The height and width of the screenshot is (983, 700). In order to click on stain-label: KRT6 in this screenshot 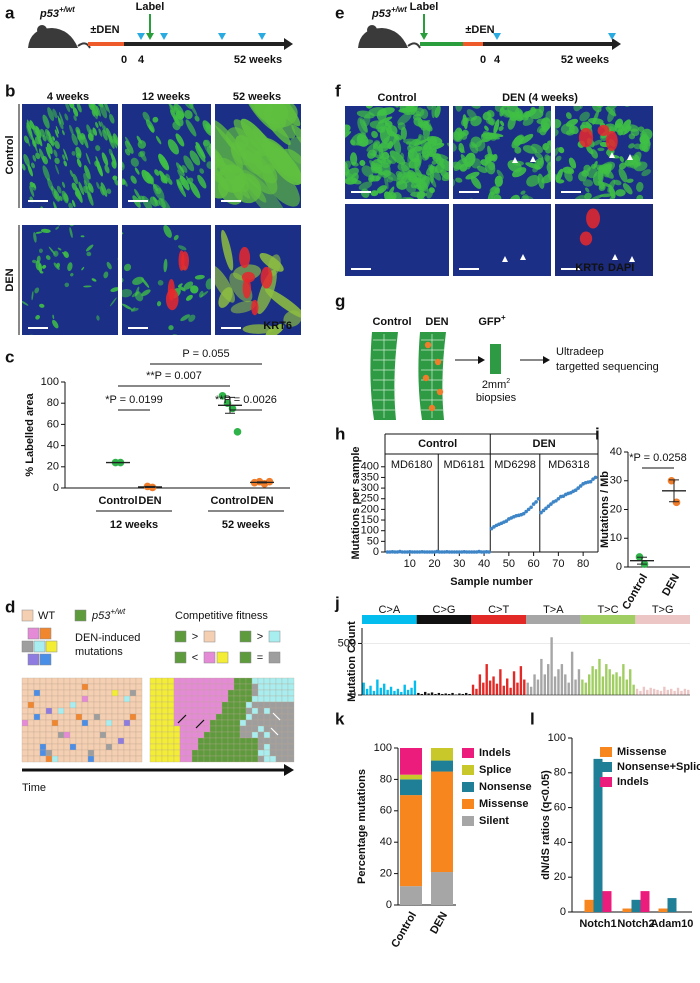, I will do `click(589, 268)`.